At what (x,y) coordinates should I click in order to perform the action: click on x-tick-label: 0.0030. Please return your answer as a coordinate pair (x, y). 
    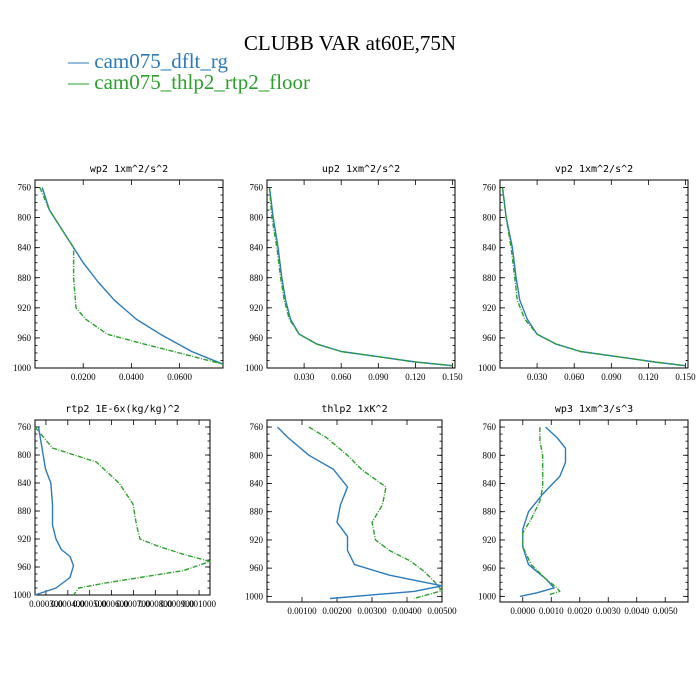
    Looking at the image, I should click on (608, 611).